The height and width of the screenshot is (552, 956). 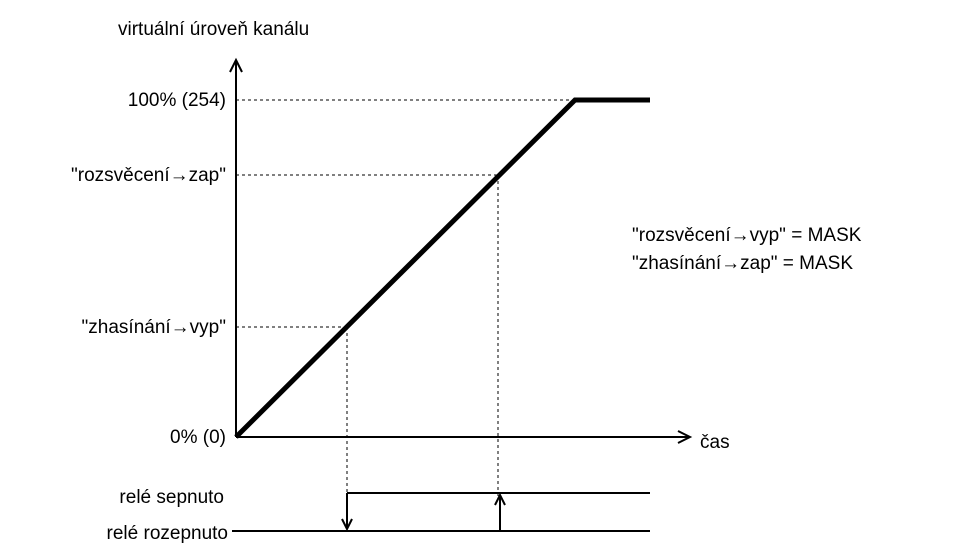 I want to click on arrow-down, so click(x=347, y=525).